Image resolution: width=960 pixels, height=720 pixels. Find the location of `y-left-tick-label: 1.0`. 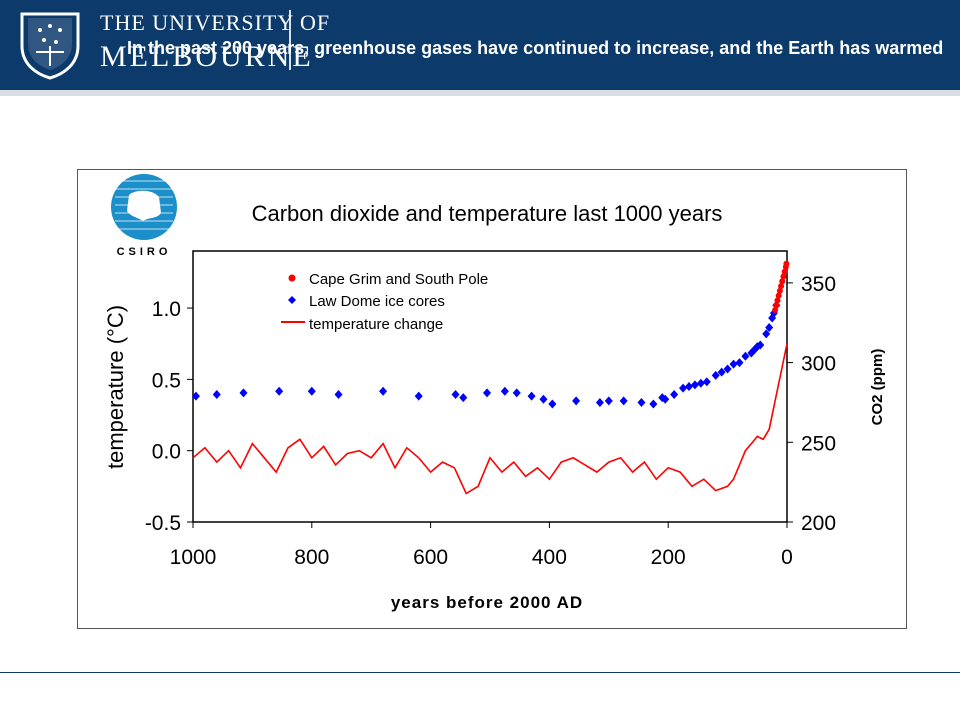

y-left-tick-label: 1.0 is located at coordinates (166, 309).